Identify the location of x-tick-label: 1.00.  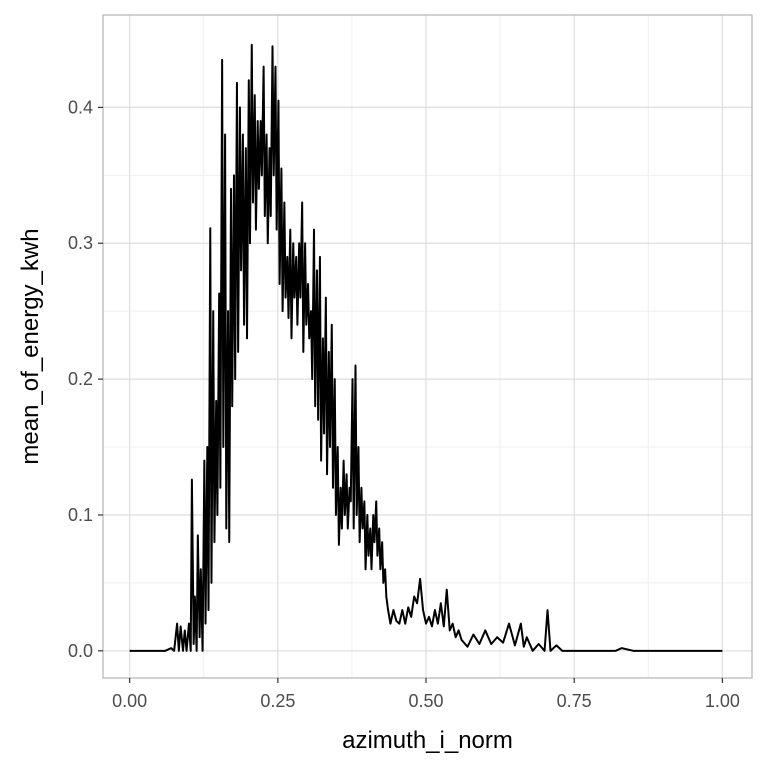
(722, 701).